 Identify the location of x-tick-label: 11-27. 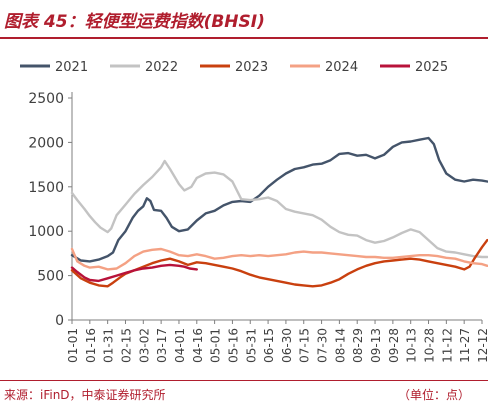
(465, 345).